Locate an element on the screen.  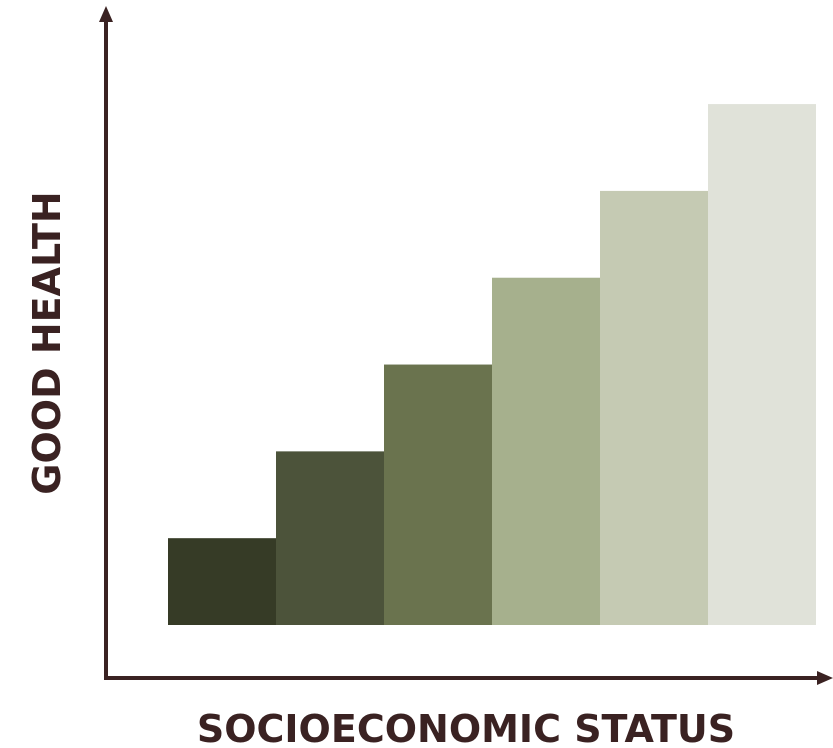
y-axis-arrow-icon is located at coordinates (106, 14).